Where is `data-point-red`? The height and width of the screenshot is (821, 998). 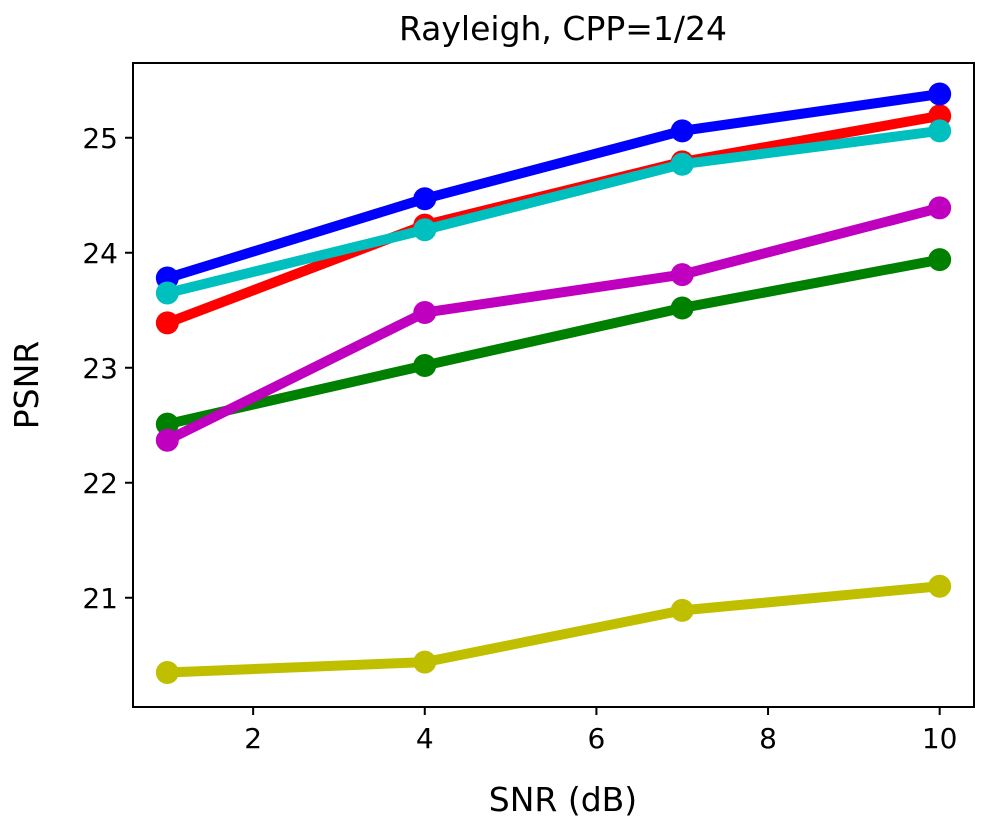 data-point-red is located at coordinates (167, 323).